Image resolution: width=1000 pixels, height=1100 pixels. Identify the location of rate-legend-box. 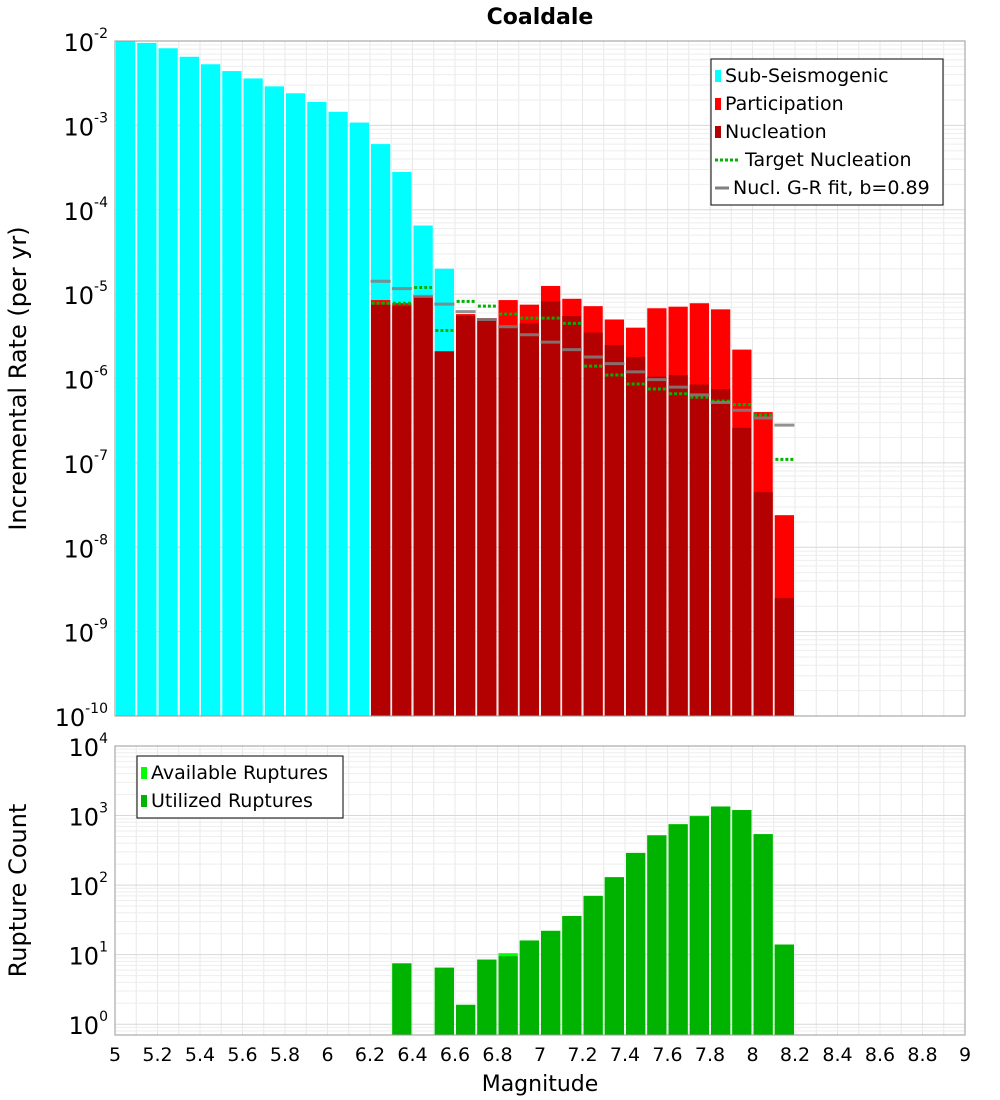
(827, 132).